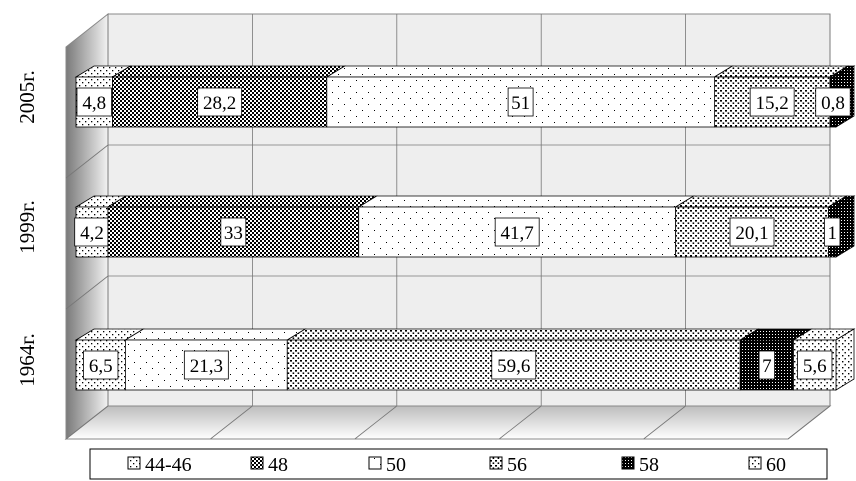 The image size is (856, 481). Describe the element at coordinates (278, 465) in the screenshot. I see `legend-label: 48` at that location.